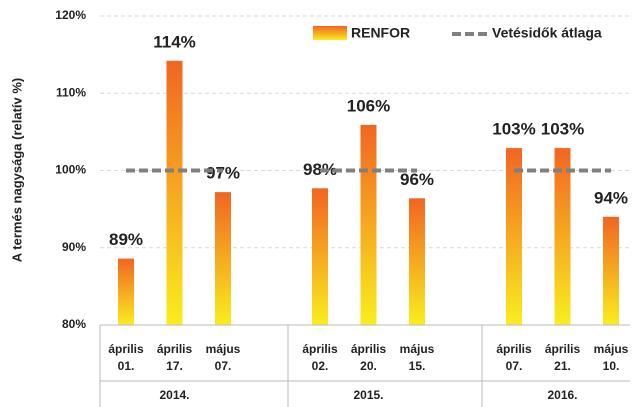  I want to click on x-tick-label: 20., so click(368, 366).